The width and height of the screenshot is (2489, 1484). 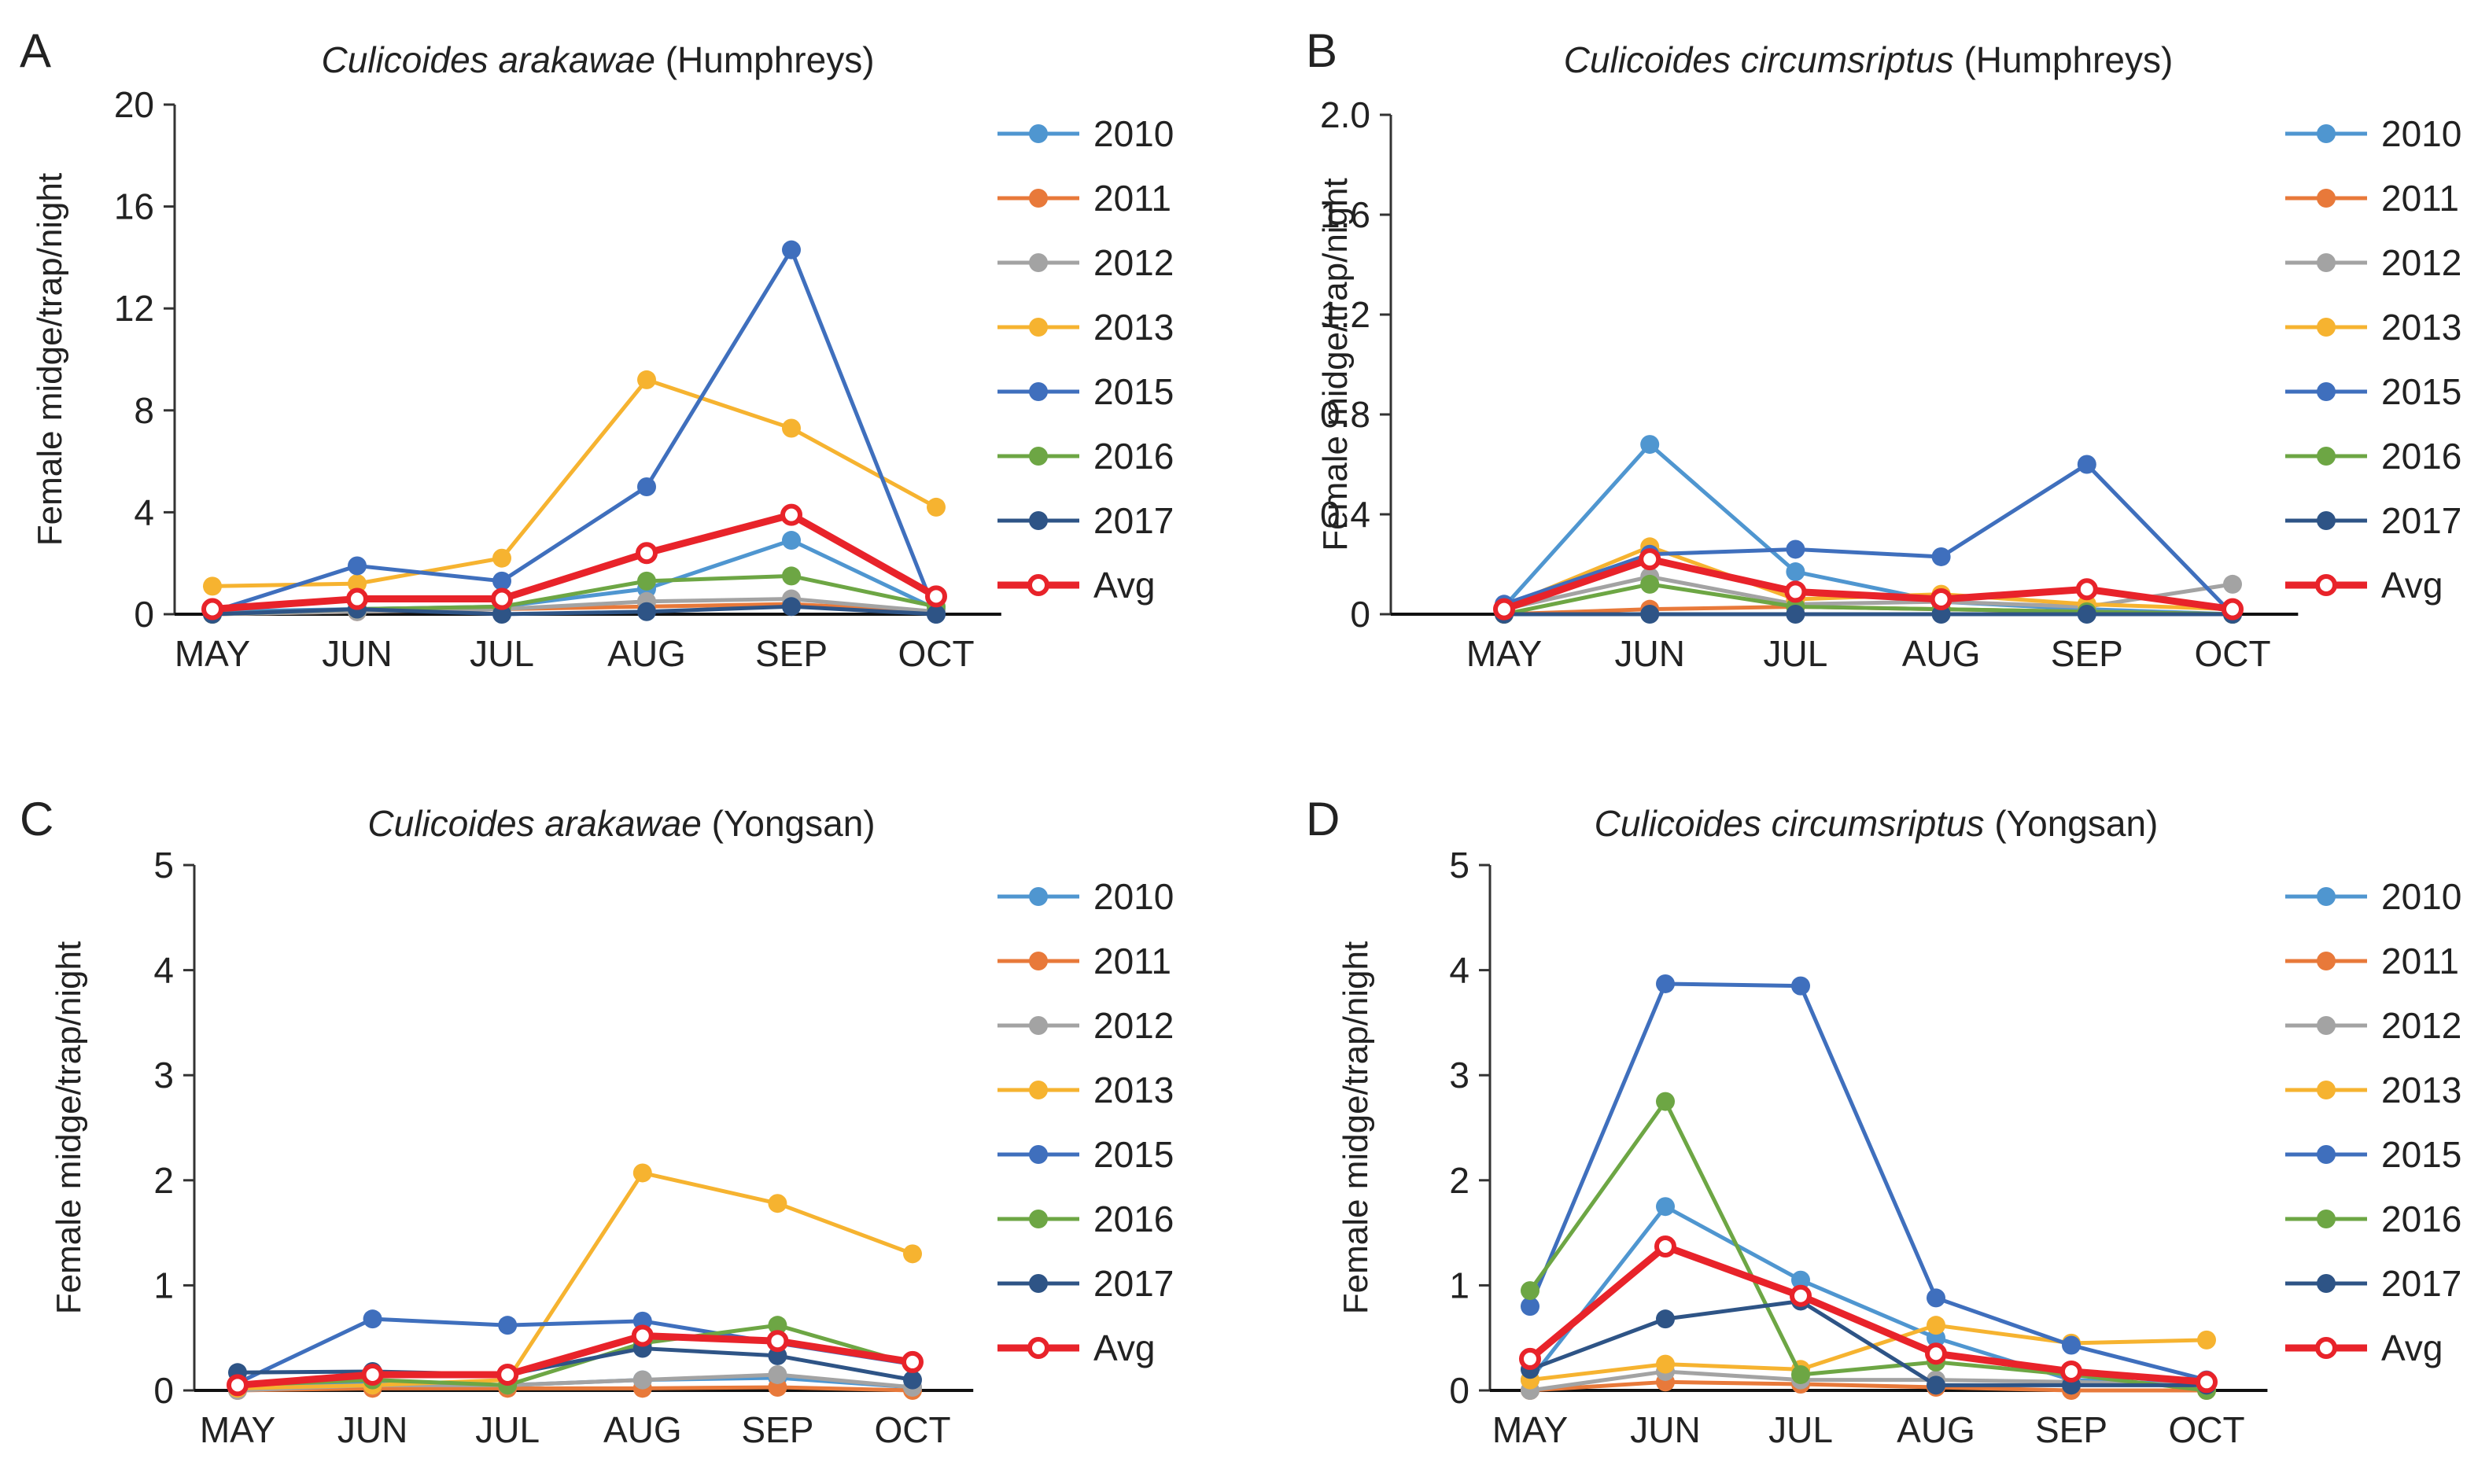 I want to click on x-tick-label: MAY, so click(x=1530, y=1429).